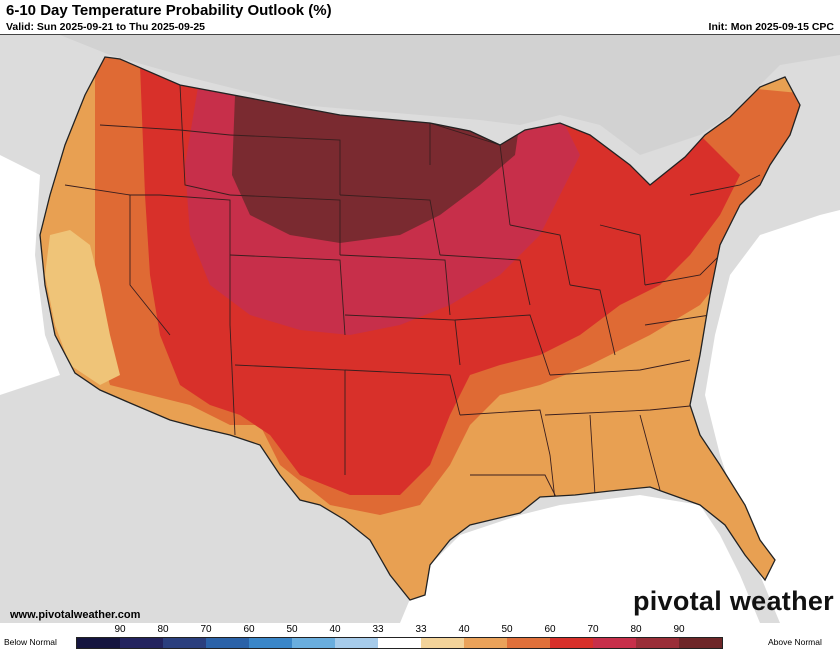 The height and width of the screenshot is (649, 840). I want to click on border-wy, so click(285, 224).